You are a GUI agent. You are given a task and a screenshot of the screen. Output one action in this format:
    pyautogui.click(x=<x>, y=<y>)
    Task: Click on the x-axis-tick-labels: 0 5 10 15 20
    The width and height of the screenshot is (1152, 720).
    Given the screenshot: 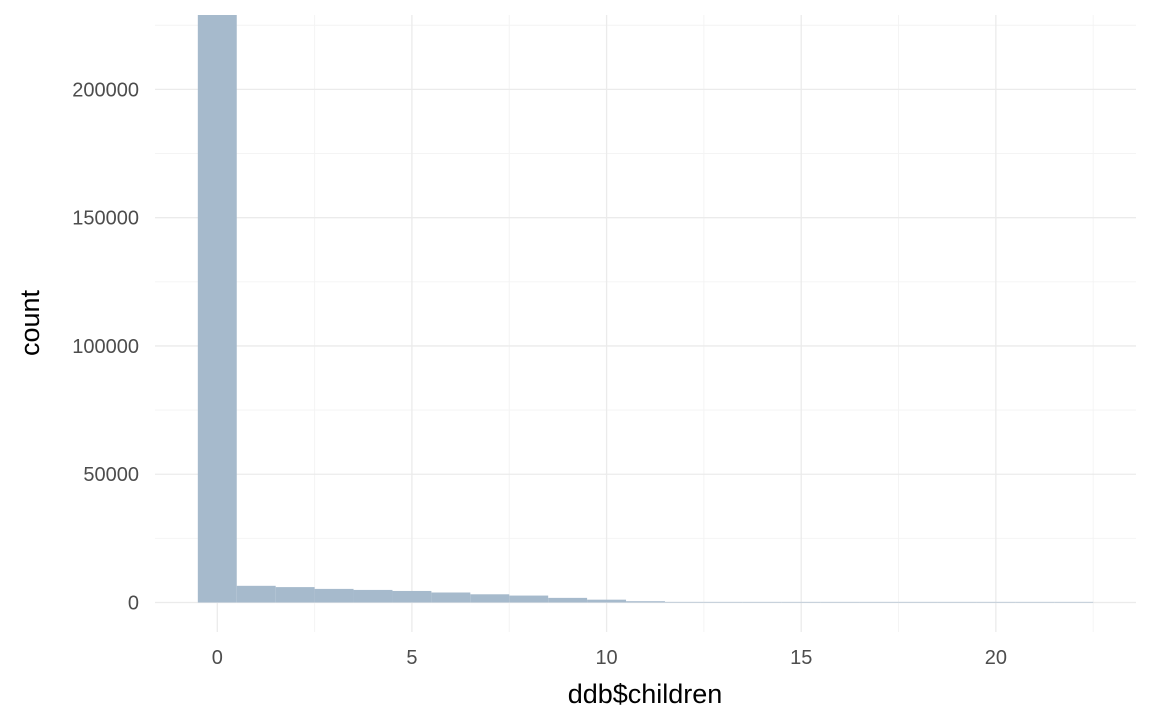 What is the action you would take?
    pyautogui.click(x=609, y=658)
    